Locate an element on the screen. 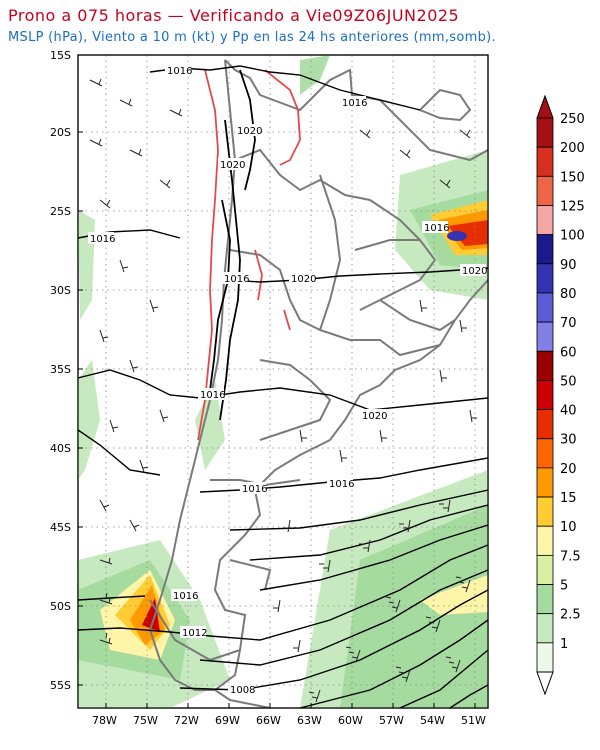  lon-label: 51W is located at coordinates (473, 720).